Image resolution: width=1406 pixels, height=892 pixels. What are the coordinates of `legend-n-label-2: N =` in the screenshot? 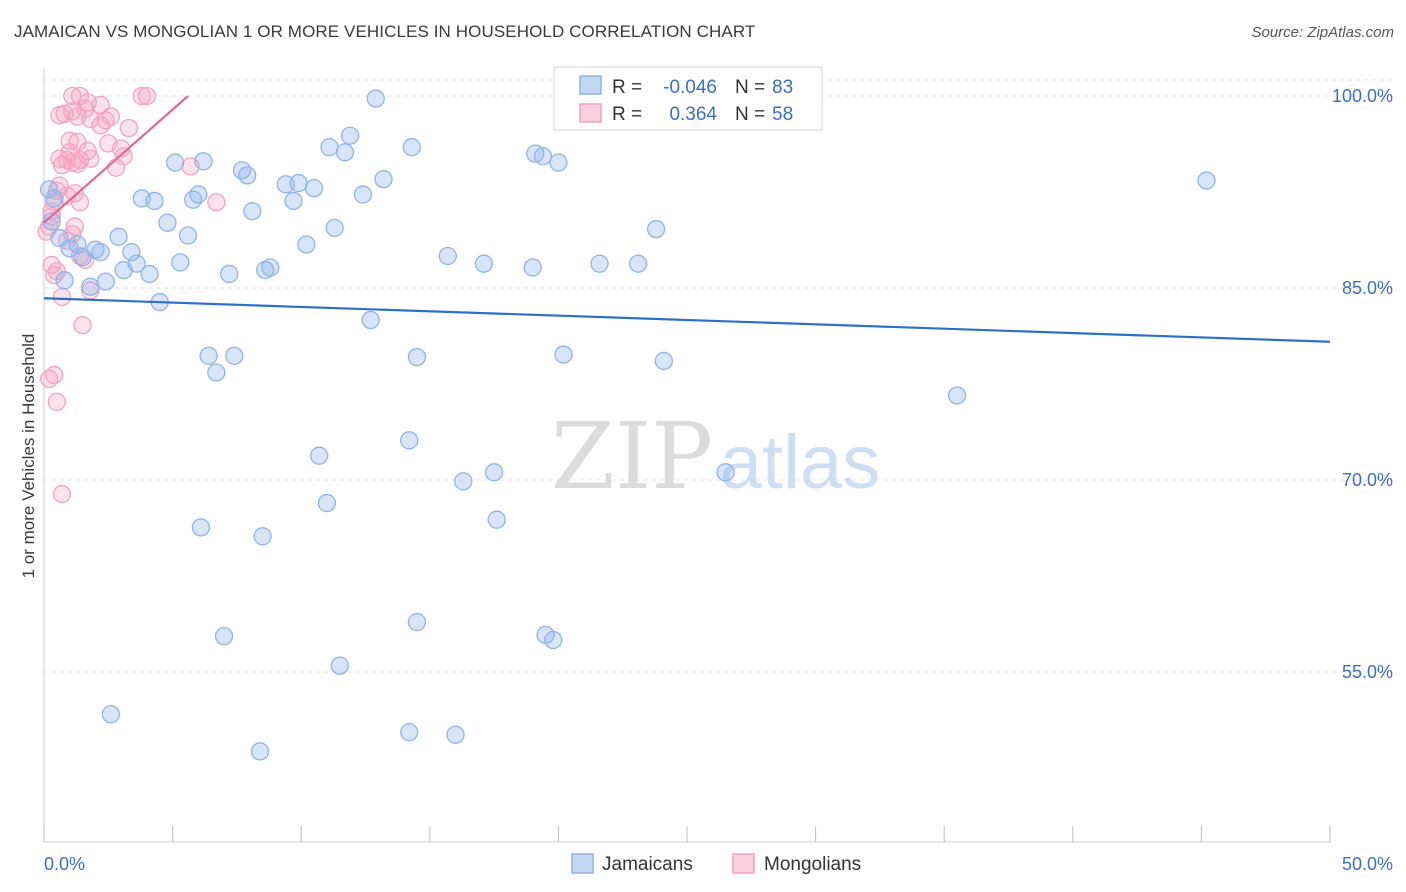 It's located at (750, 114).